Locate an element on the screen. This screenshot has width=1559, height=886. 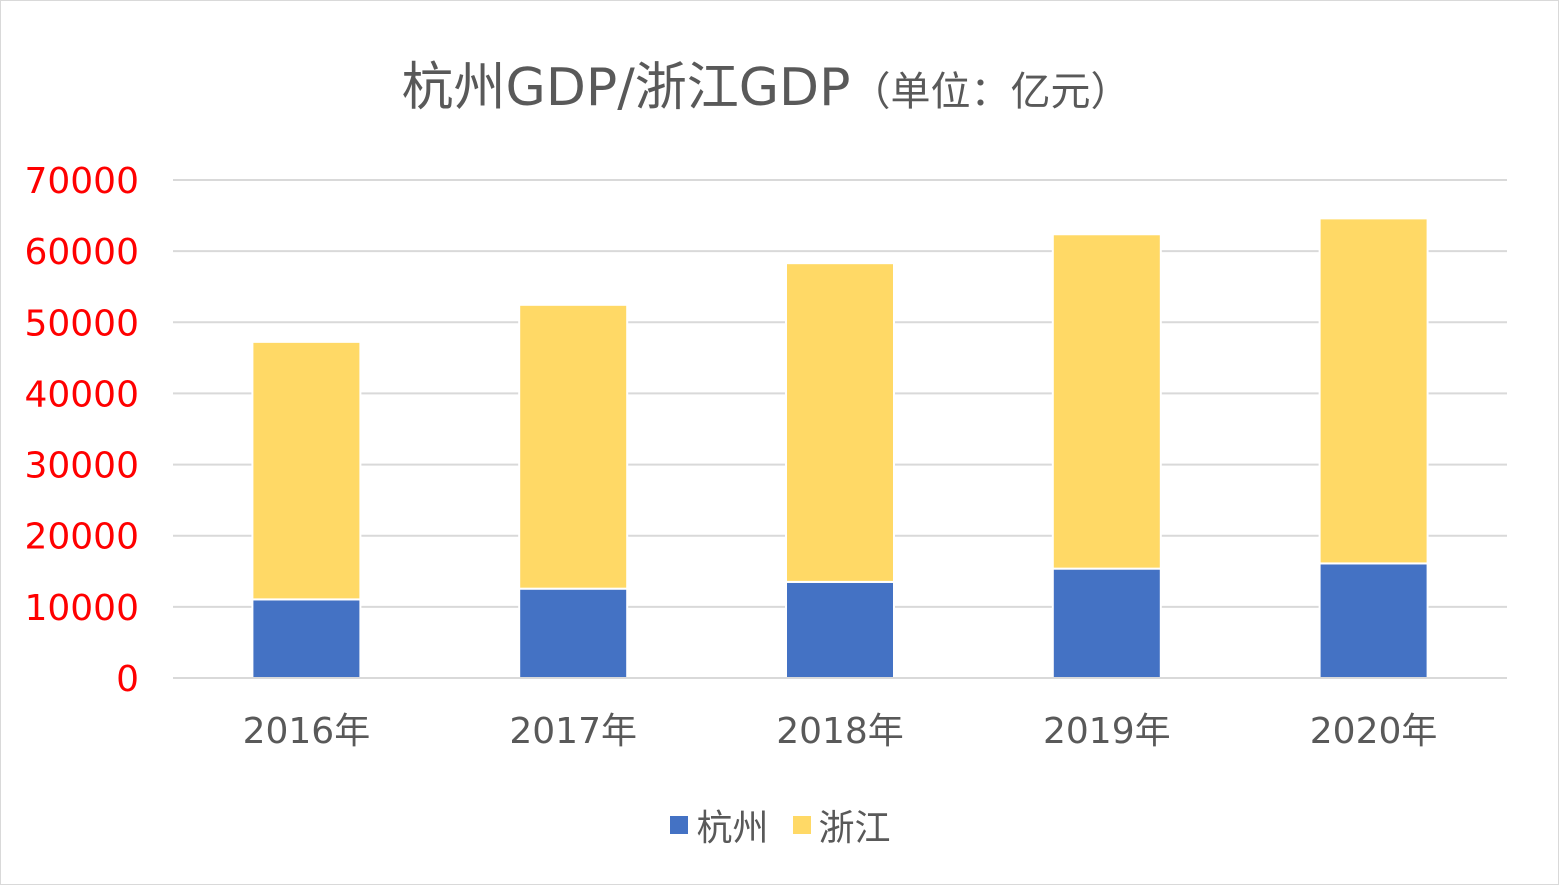
legend: 杭州 浙江 is located at coordinates (780, 825).